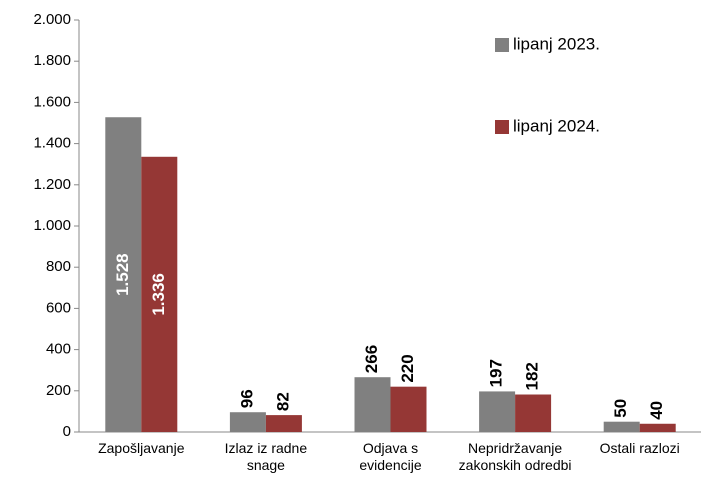  Describe the element at coordinates (52, 143) in the screenshot. I see `y-tick-label: 1.400` at that location.